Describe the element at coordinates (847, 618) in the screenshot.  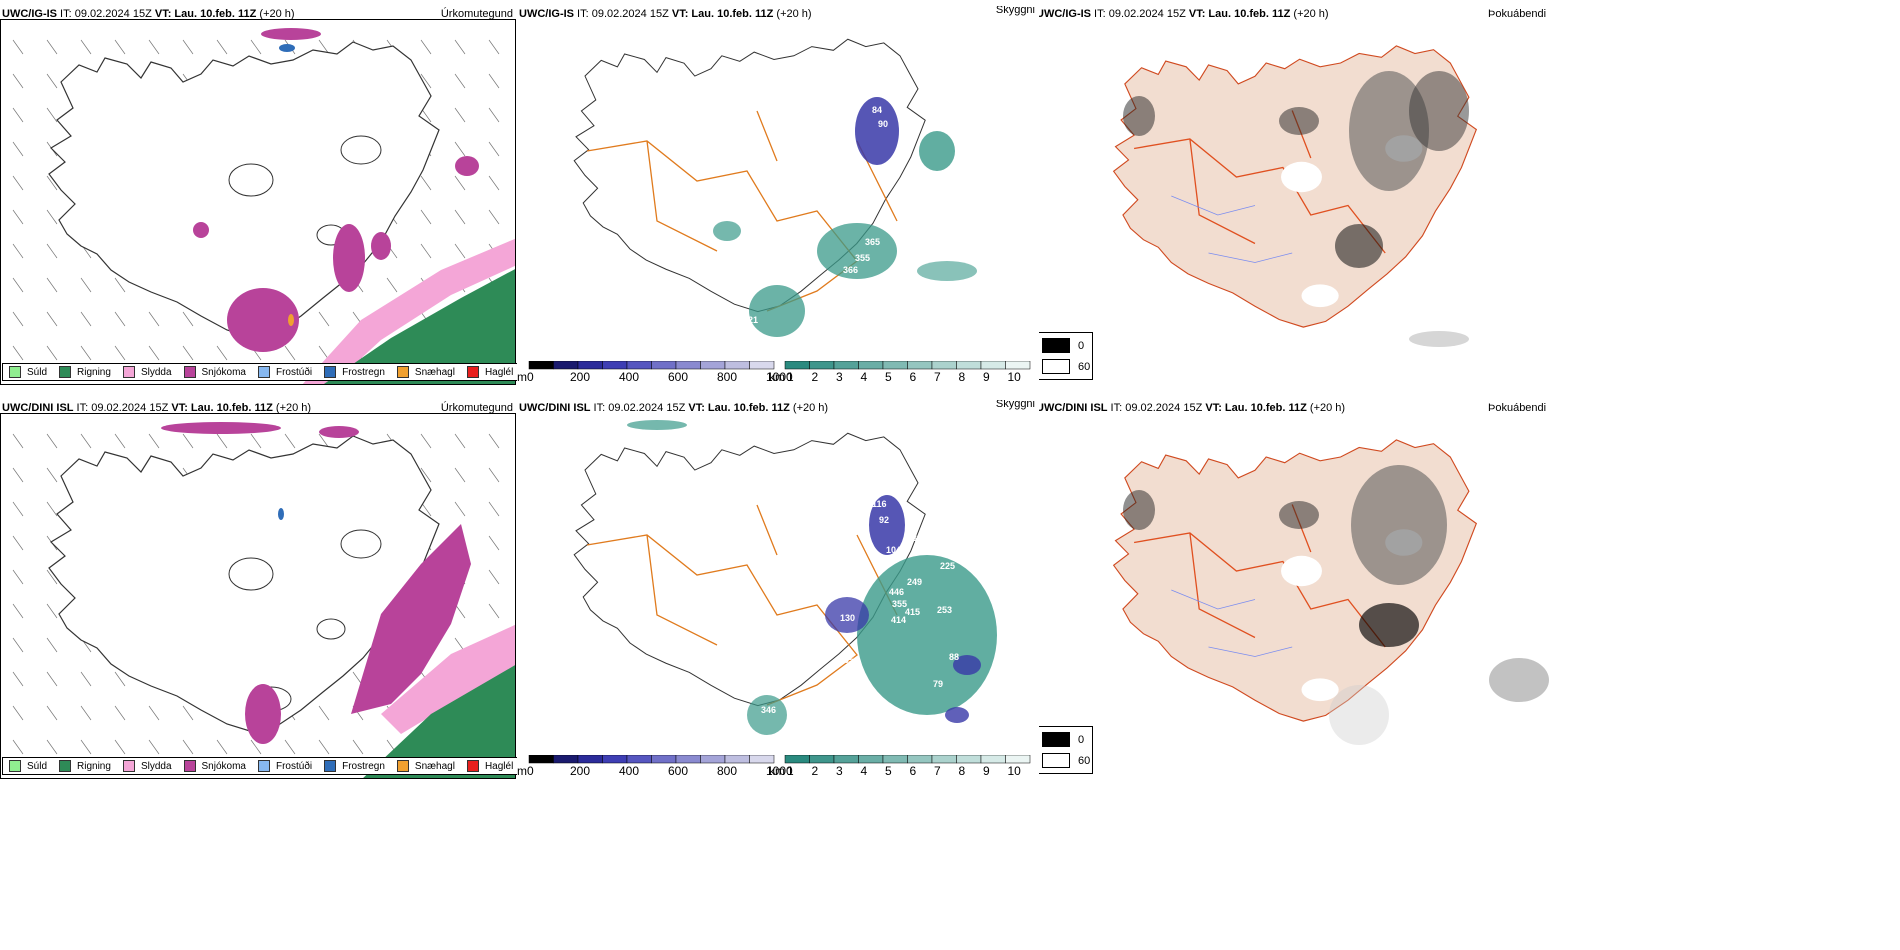
I see `visibility-value-label: 130` at that location.